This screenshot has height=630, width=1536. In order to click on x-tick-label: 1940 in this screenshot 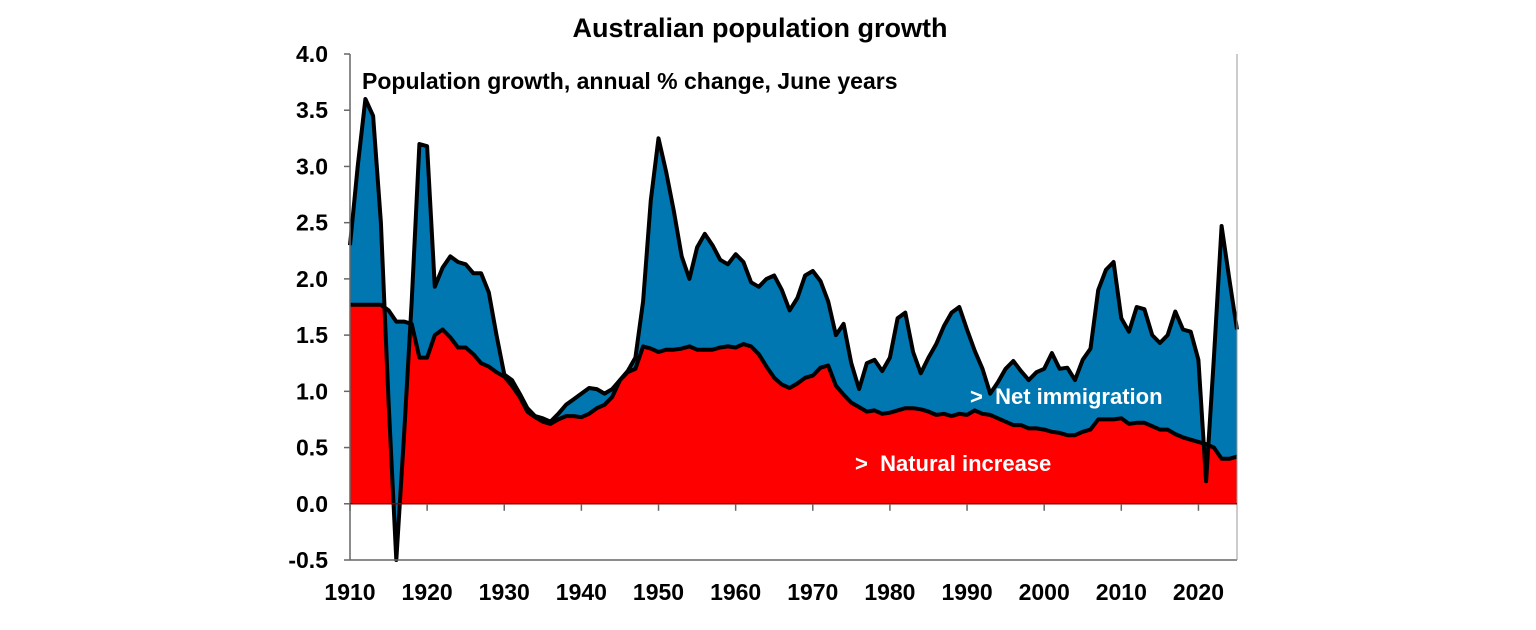, I will do `click(581, 592)`.